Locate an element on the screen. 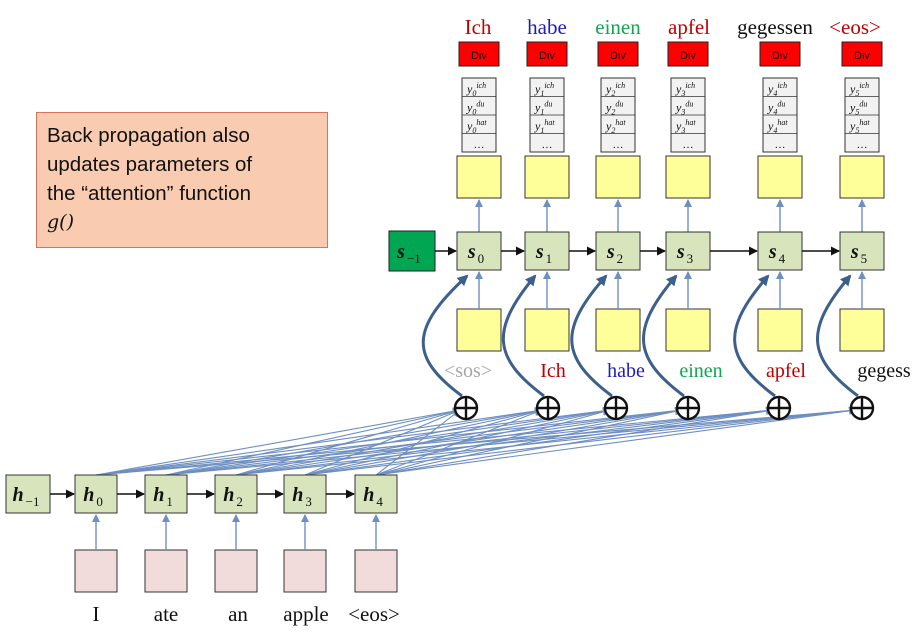 This screenshot has height=632, width=922. input-word-0: I is located at coordinates (96, 614).